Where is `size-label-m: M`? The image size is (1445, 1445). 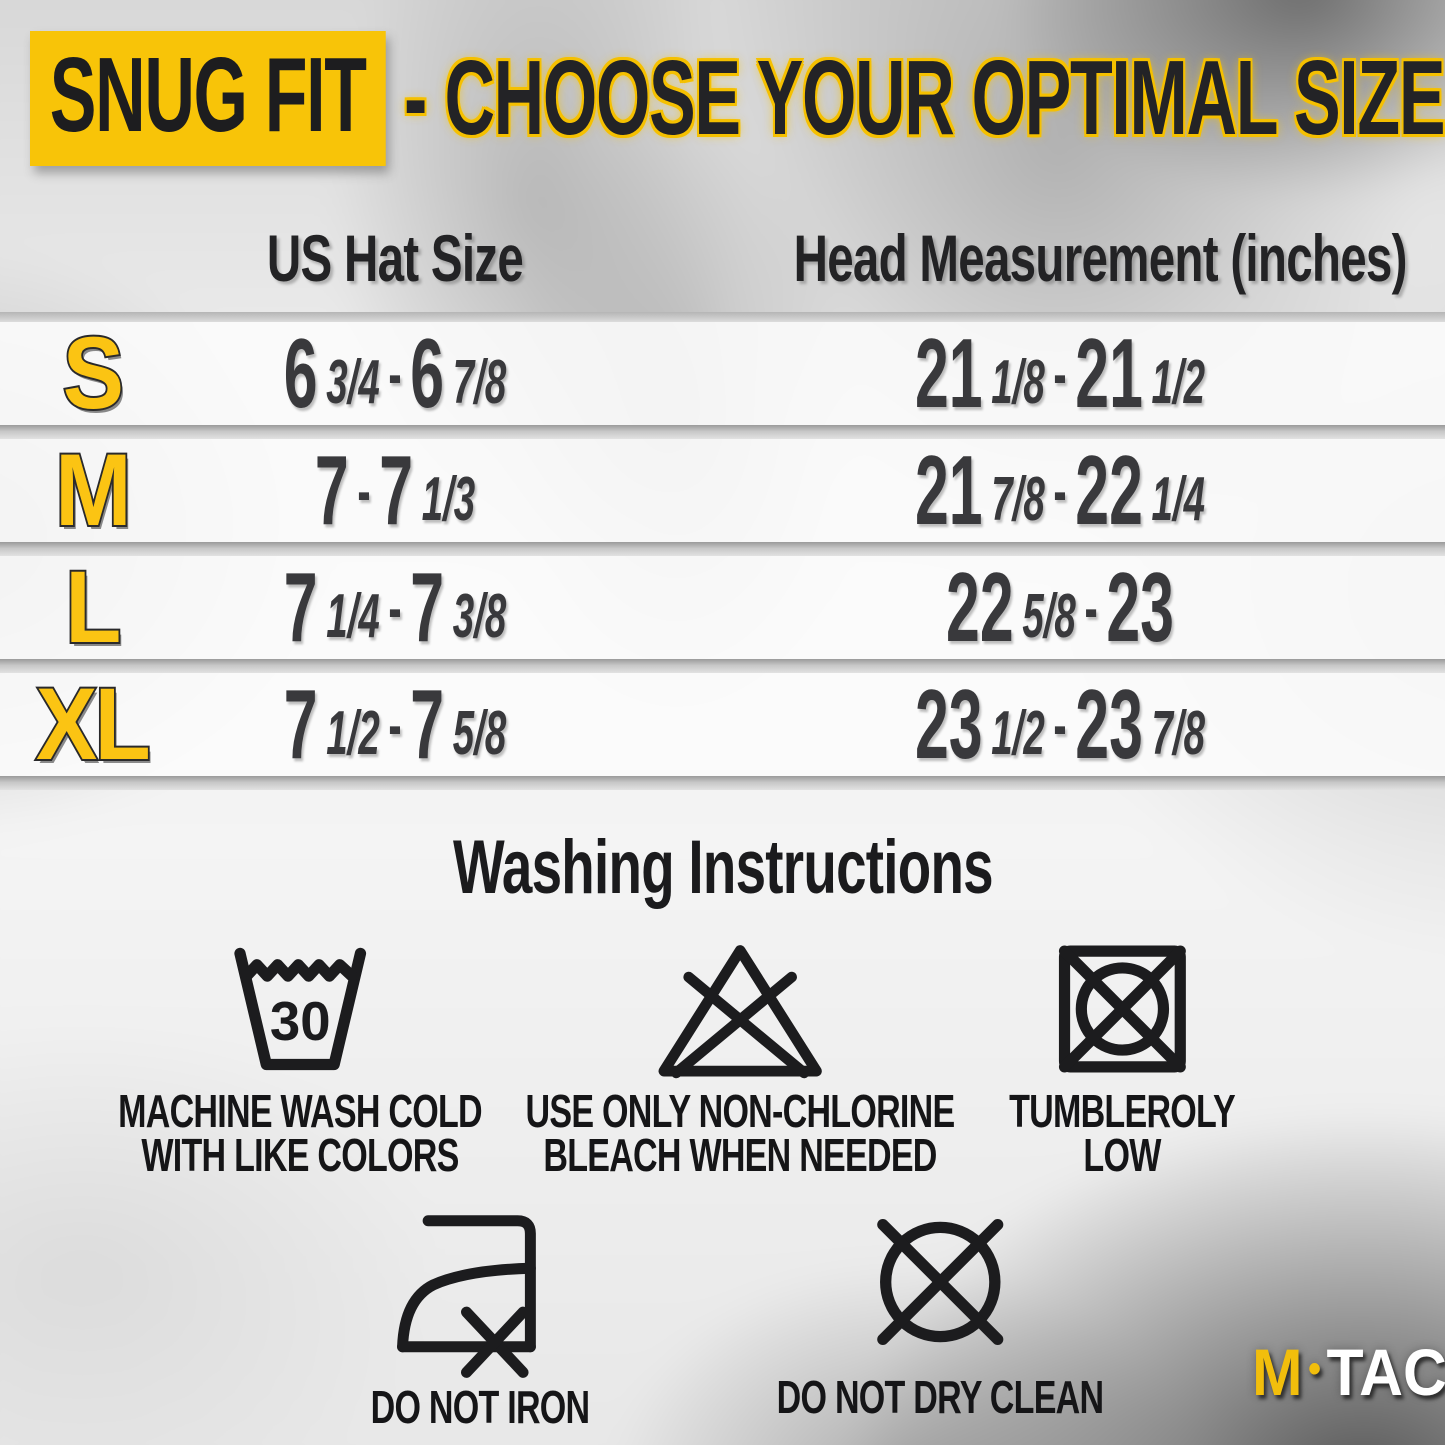
size-label-m: M is located at coordinates (93, 490).